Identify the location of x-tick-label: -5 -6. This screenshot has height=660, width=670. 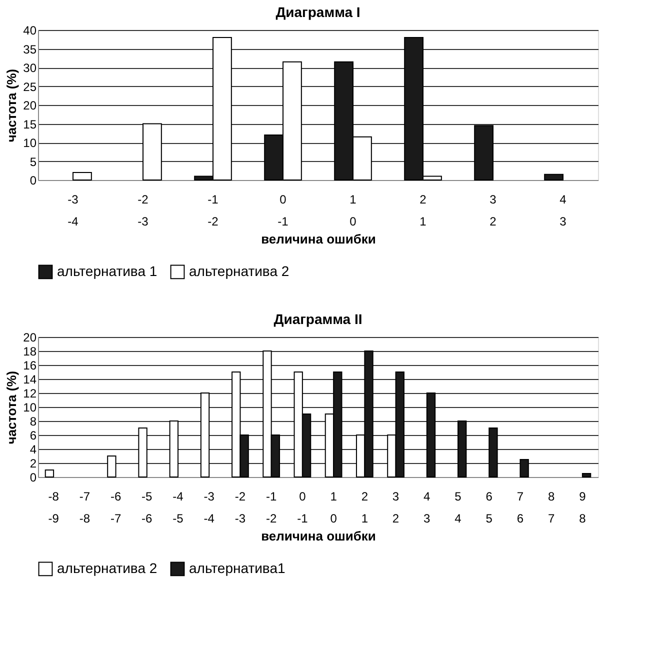
(147, 508).